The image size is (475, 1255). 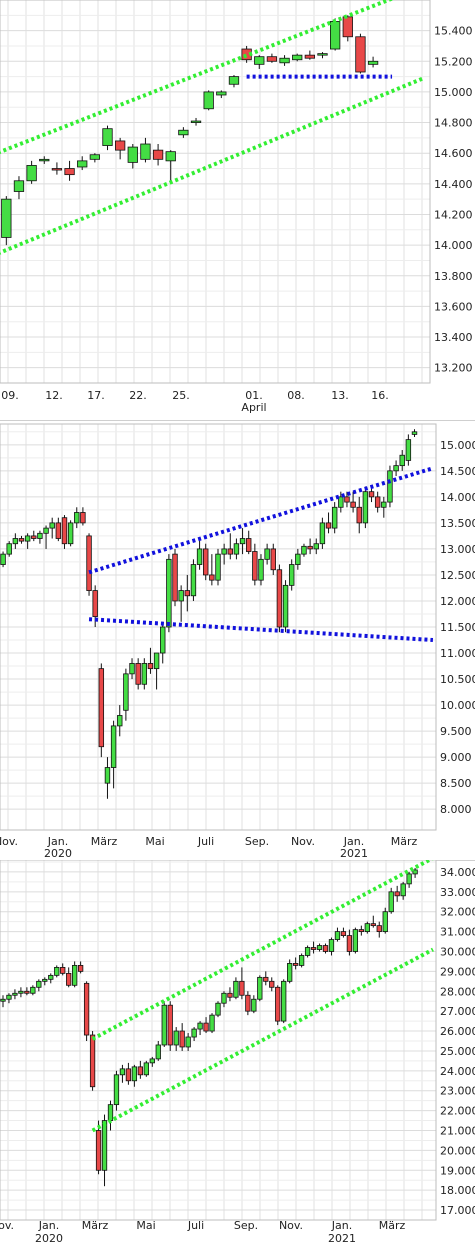 I want to click on y-tick-label: 18.000, so click(x=457, y=1190).